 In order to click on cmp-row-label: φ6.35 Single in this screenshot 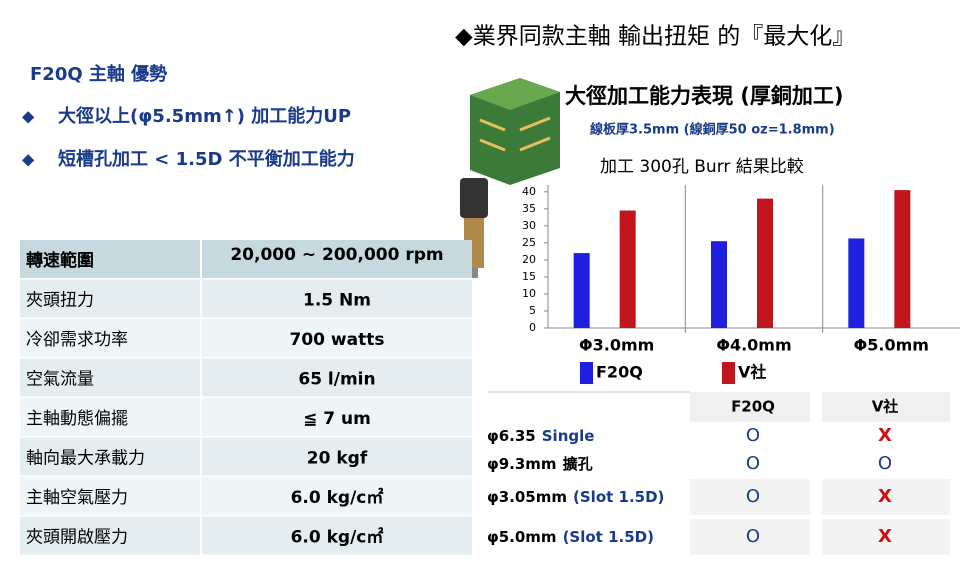, I will do `click(540, 436)`.